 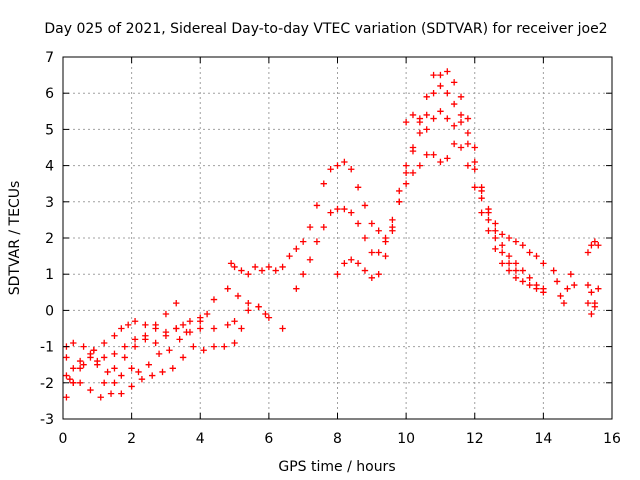 I want to click on y-axis-label: SDTVAR / TECUs, so click(x=15, y=238).